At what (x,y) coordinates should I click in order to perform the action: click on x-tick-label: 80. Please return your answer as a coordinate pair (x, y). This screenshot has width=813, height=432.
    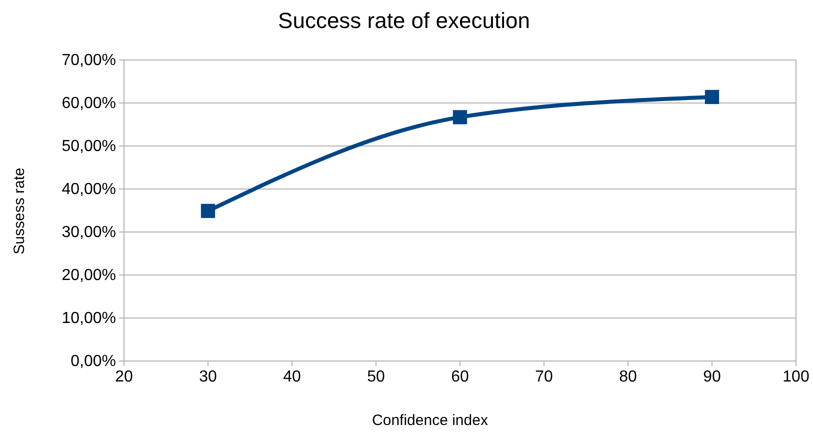
    Looking at the image, I should click on (628, 377).